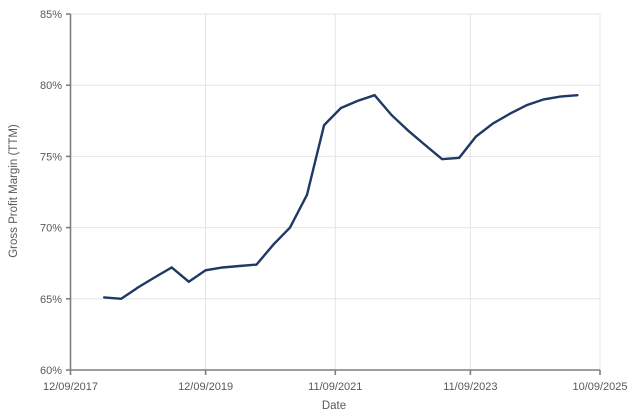  I want to click on x-tick-label: 12/09/2017, so click(70, 387).